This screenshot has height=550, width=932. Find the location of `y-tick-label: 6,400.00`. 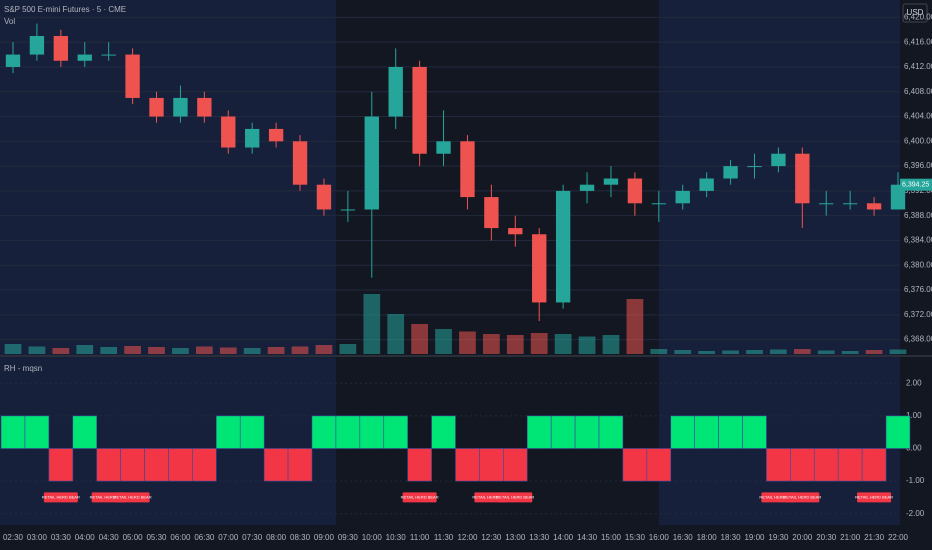

y-tick-label: 6,400.00 is located at coordinates (918, 140).